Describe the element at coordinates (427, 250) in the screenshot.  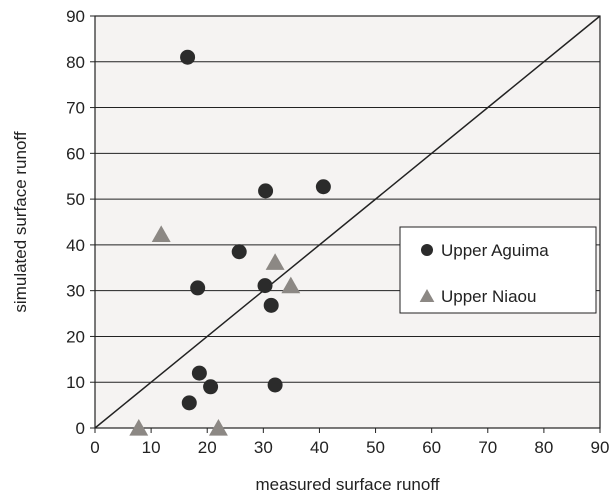
I see `legend-marker-upper-aguima` at that location.